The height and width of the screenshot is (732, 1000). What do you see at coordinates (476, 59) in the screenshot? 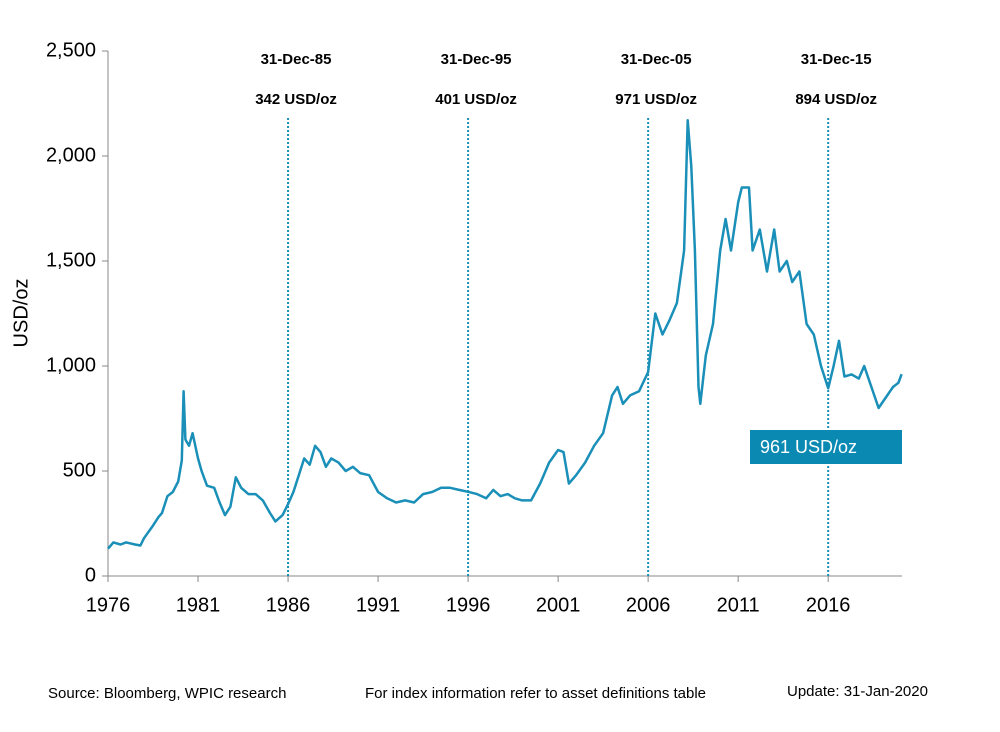
I see `annotation-date: 31-Dec-95` at bounding box center [476, 59].